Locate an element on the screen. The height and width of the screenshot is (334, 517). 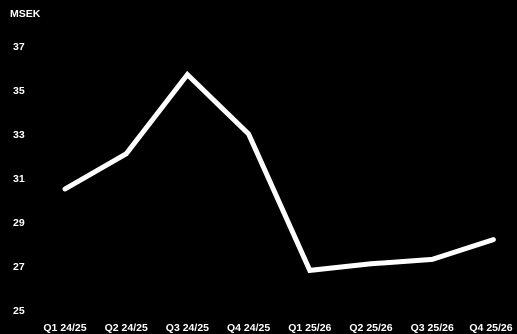
x-tick-label: Q3 25/26 is located at coordinates (432, 328).